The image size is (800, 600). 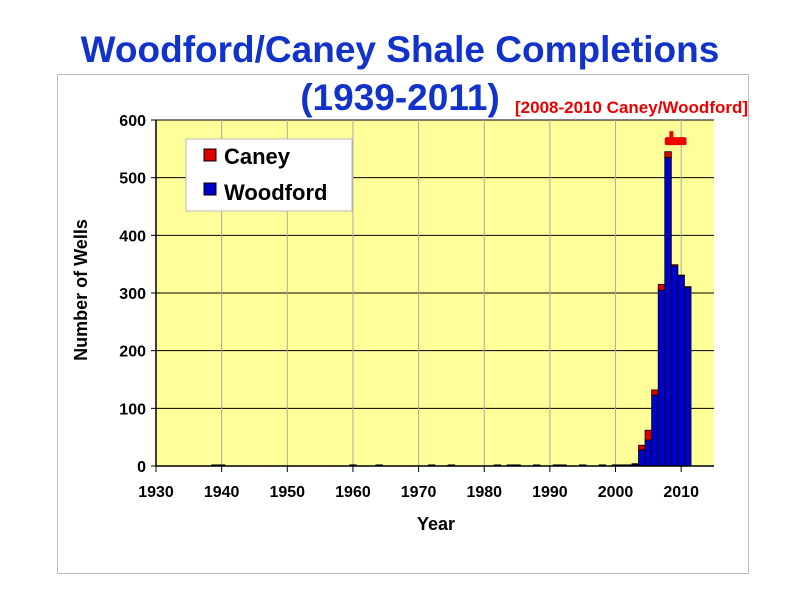 I want to click on bar-caney-2005, so click(x=648, y=435).